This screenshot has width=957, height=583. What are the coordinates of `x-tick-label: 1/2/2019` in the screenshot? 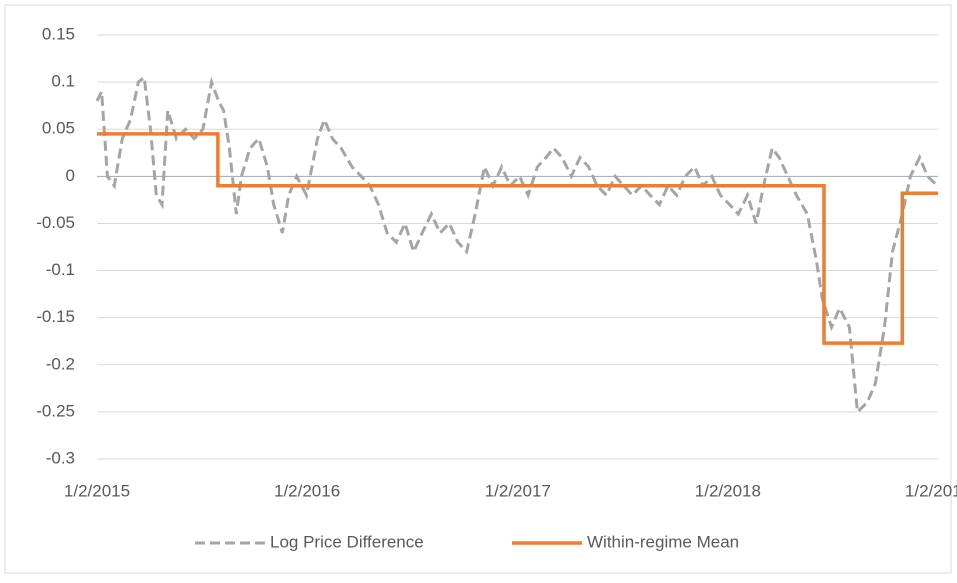 It's located at (931, 490).